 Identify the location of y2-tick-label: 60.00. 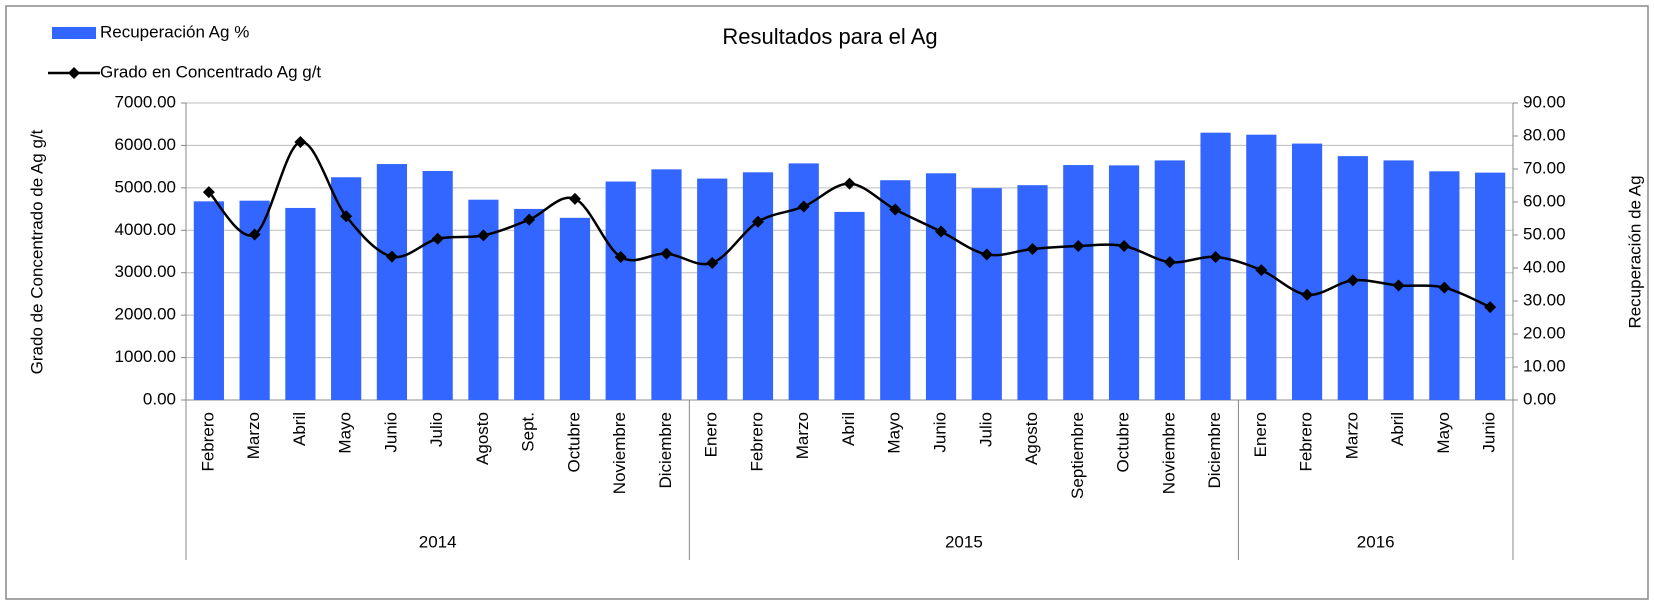
(1544, 200).